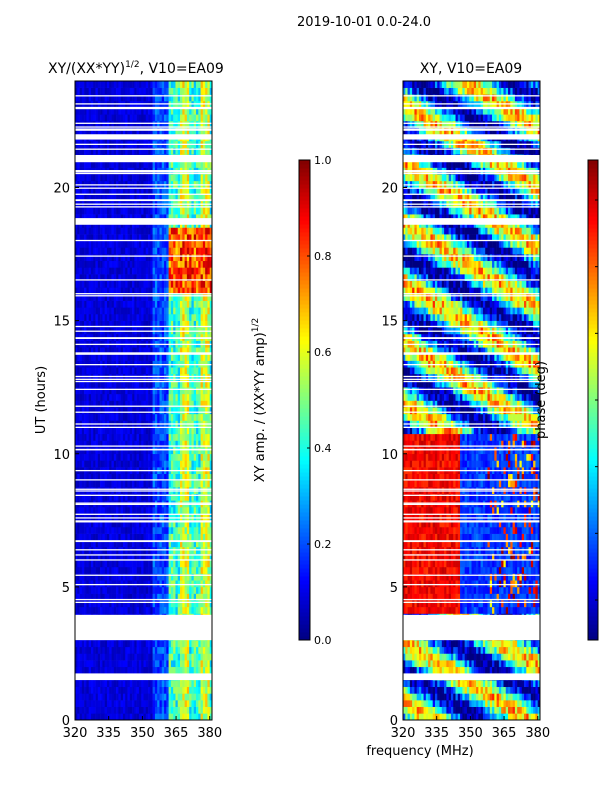 This screenshot has height=800, width=600. I want to click on amp-colorbar-frame, so click(304, 400).